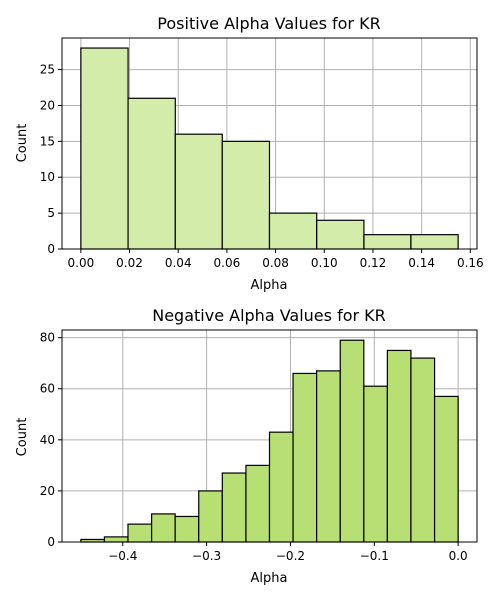 The image size is (500, 604). Describe the element at coordinates (47, 70) in the screenshot. I see `y-tick-label: 25` at that location.